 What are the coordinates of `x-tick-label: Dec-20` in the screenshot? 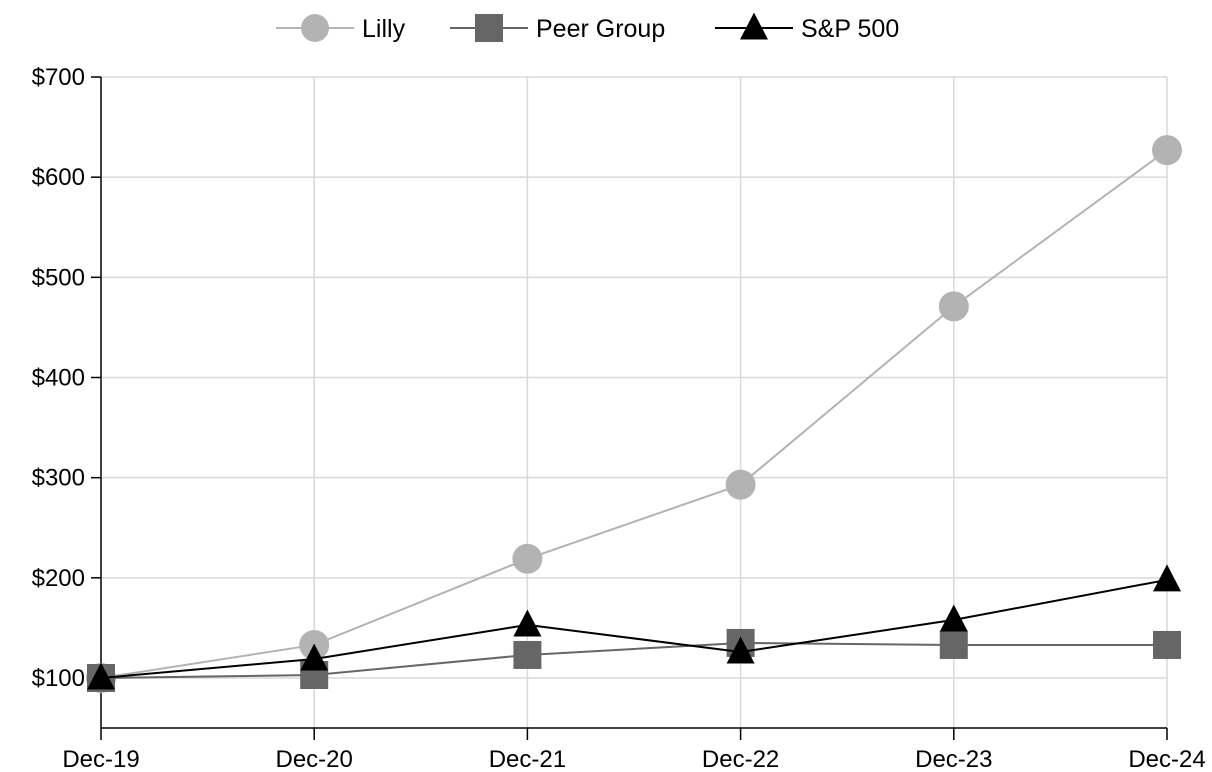 It's located at (314, 759).